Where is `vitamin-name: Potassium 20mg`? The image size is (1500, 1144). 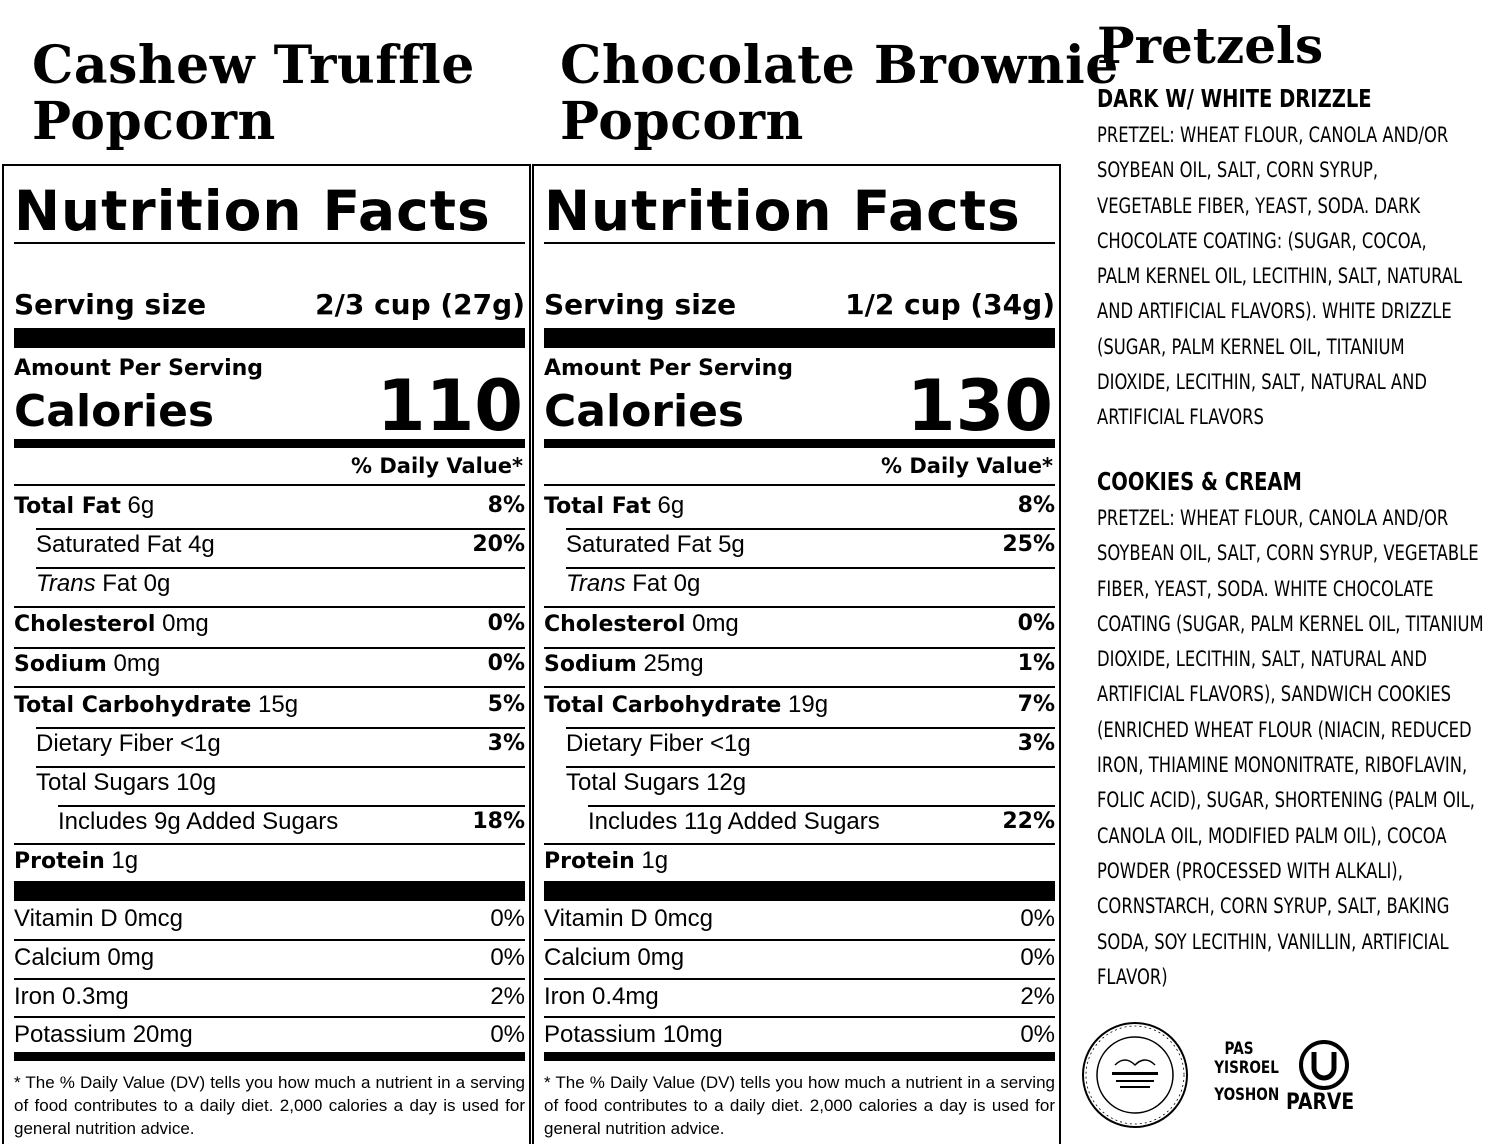
vitamin-name: Potassium 20mg is located at coordinates (103, 1034).